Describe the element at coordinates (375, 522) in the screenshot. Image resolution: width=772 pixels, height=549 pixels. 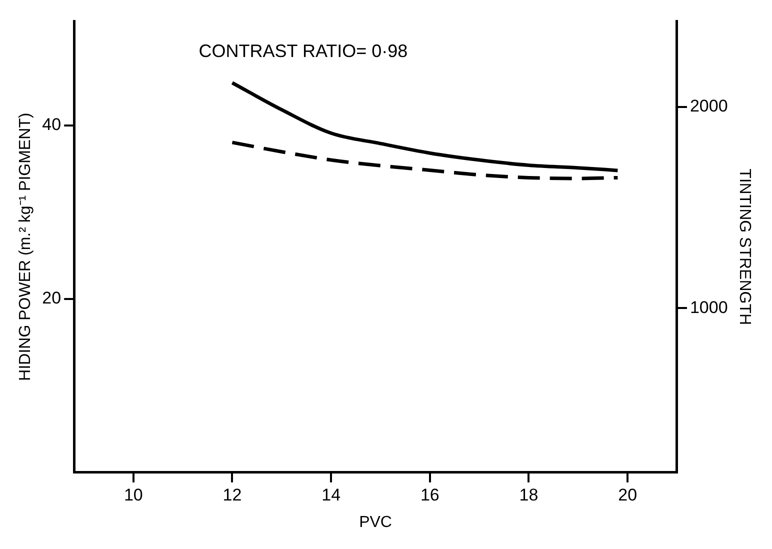
I see `x-axis-title: PVC` at that location.